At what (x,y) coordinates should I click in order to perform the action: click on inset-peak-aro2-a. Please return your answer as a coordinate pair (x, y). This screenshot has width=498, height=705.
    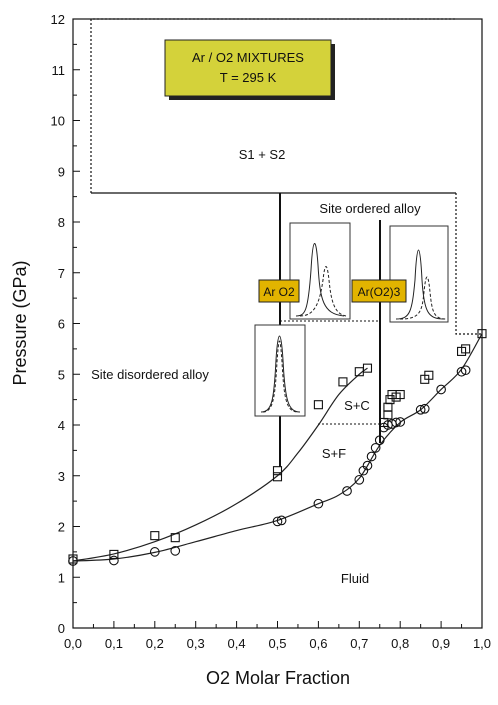
    Looking at the image, I should click on (320, 280).